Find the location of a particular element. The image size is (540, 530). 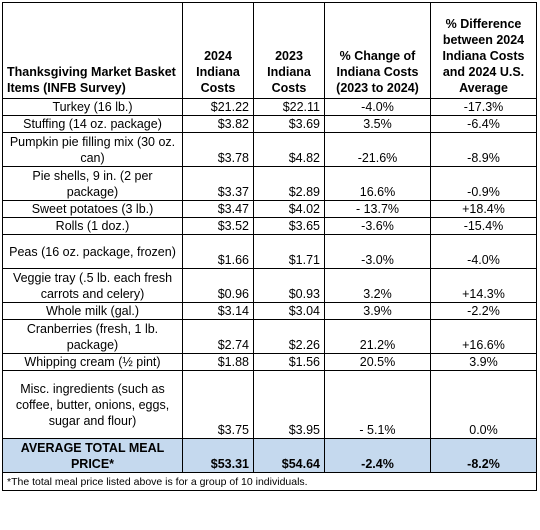

cost-2024-cell: $2.74 is located at coordinates (218, 336).